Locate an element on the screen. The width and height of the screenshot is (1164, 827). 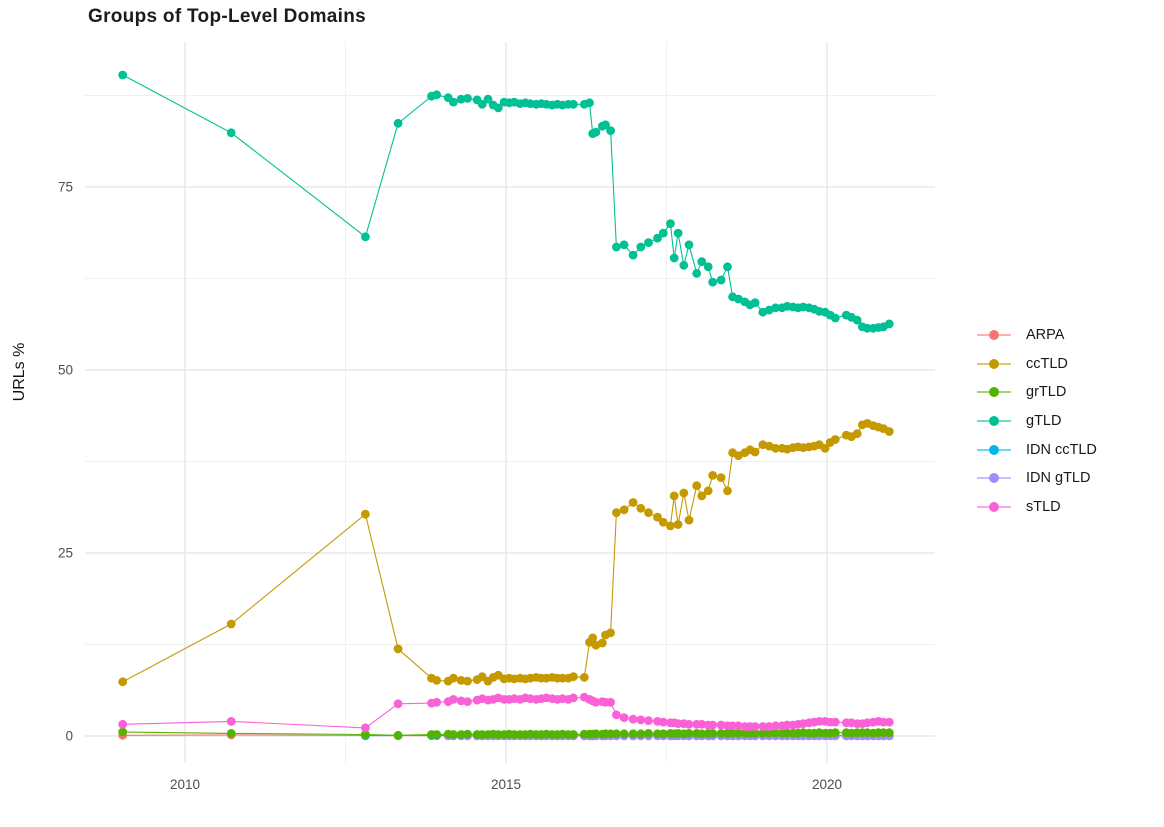
y-tick-label: 0 is located at coordinates (69, 736).